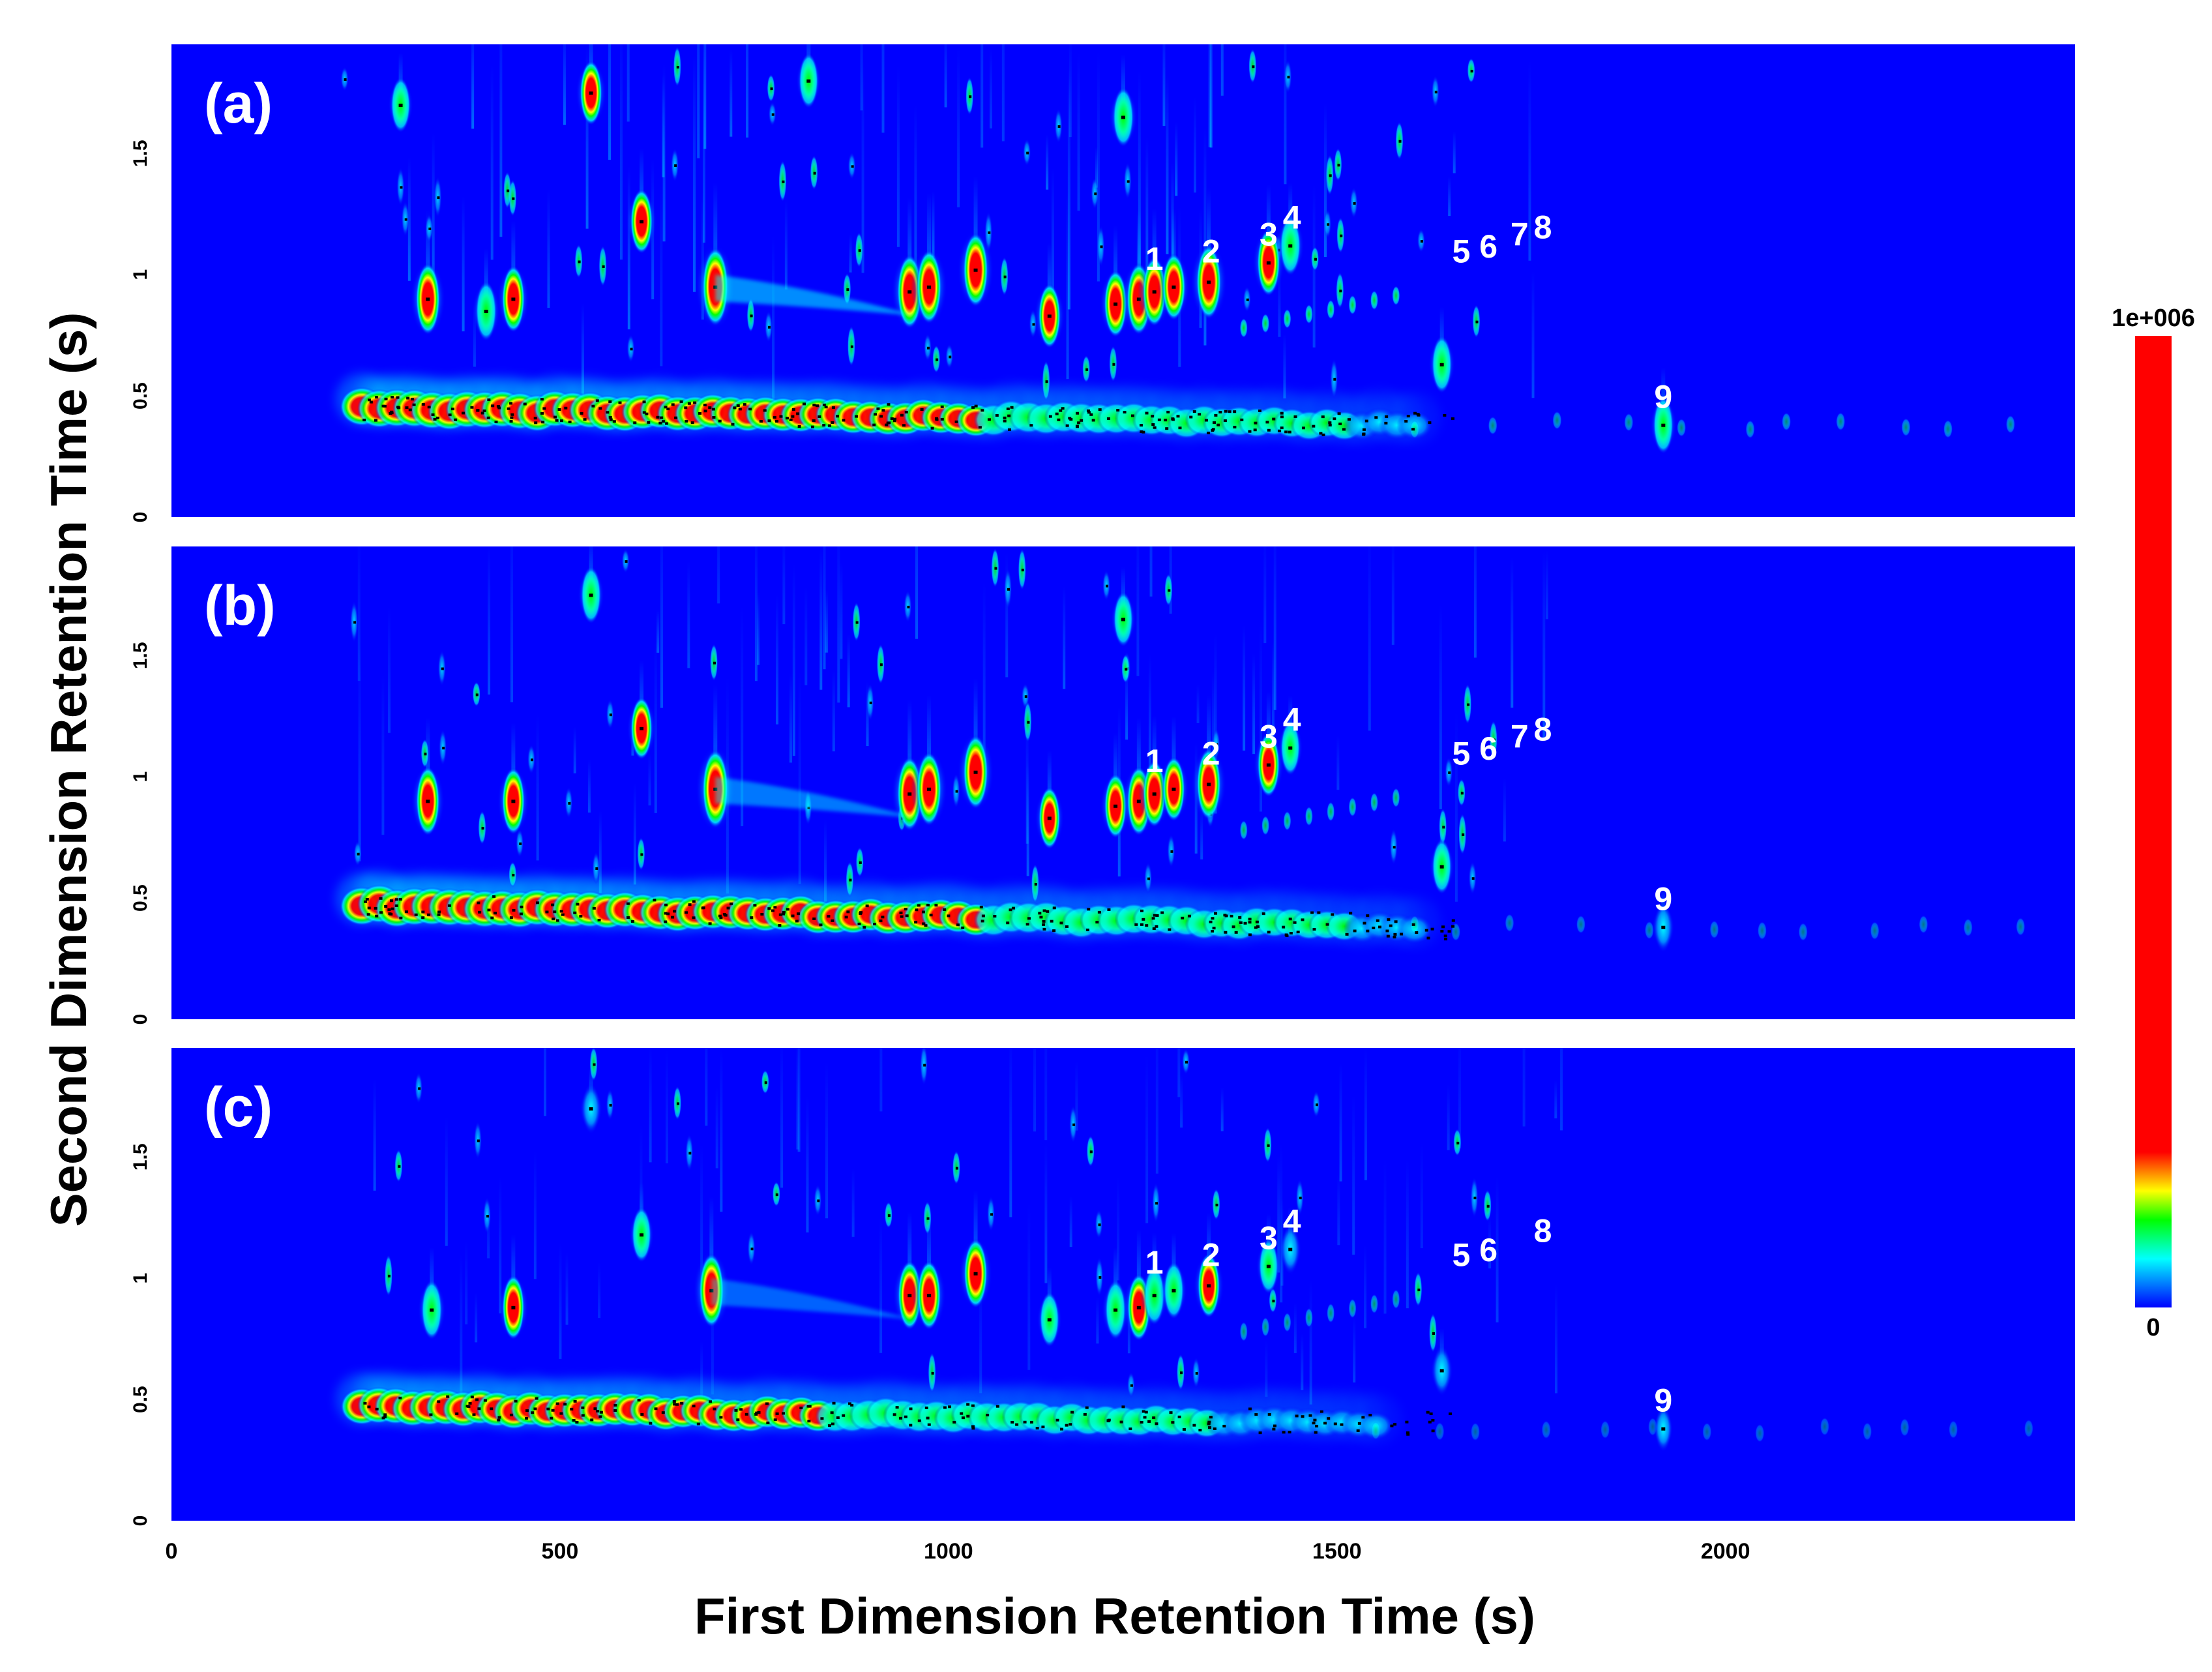 Image resolution: width=2212 pixels, height=1672 pixels. What do you see at coordinates (240, 606) in the screenshot?
I see `panel-letter: (b)` at bounding box center [240, 606].